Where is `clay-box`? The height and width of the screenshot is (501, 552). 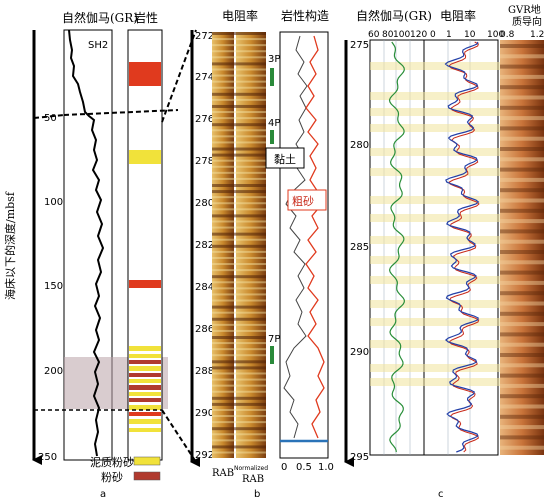
clay-box is located at coordinates (285, 158).